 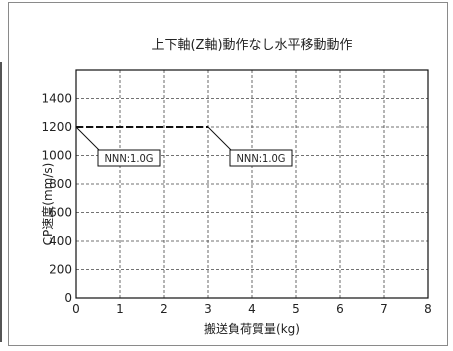 What do you see at coordinates (76, 309) in the screenshot?
I see `x-tick-label: 0` at bounding box center [76, 309].